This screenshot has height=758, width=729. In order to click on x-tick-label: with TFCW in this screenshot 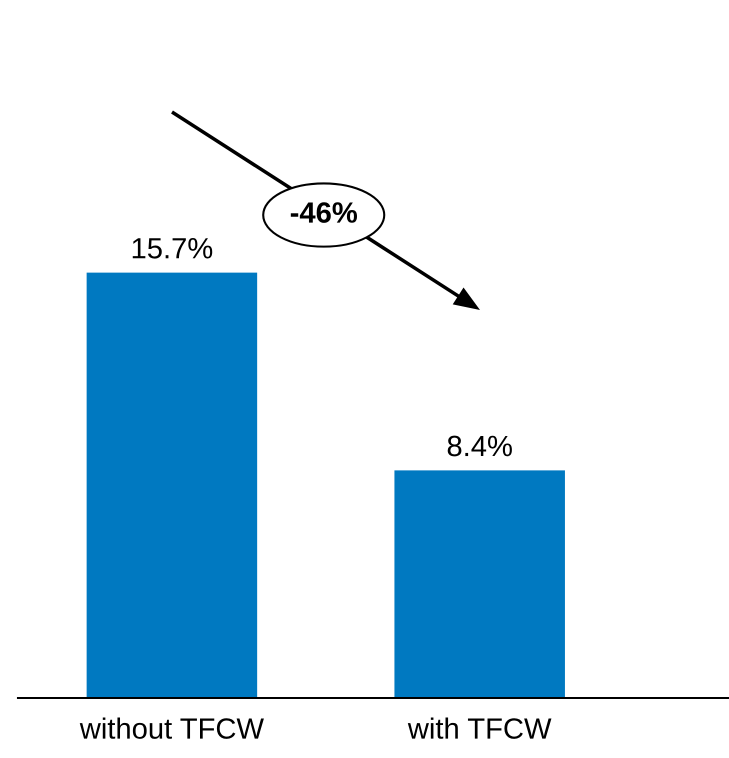, I will do `click(480, 728)`.